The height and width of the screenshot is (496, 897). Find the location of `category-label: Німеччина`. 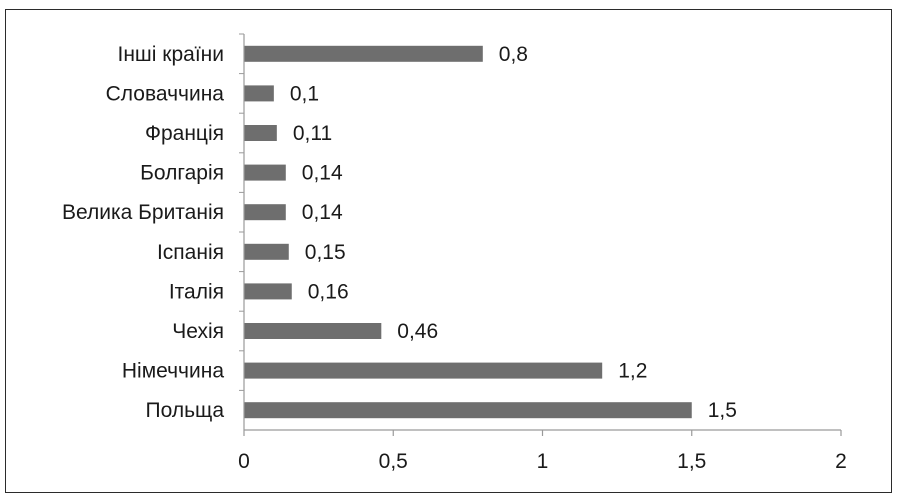

category-label: Німеччина is located at coordinates (173, 371).